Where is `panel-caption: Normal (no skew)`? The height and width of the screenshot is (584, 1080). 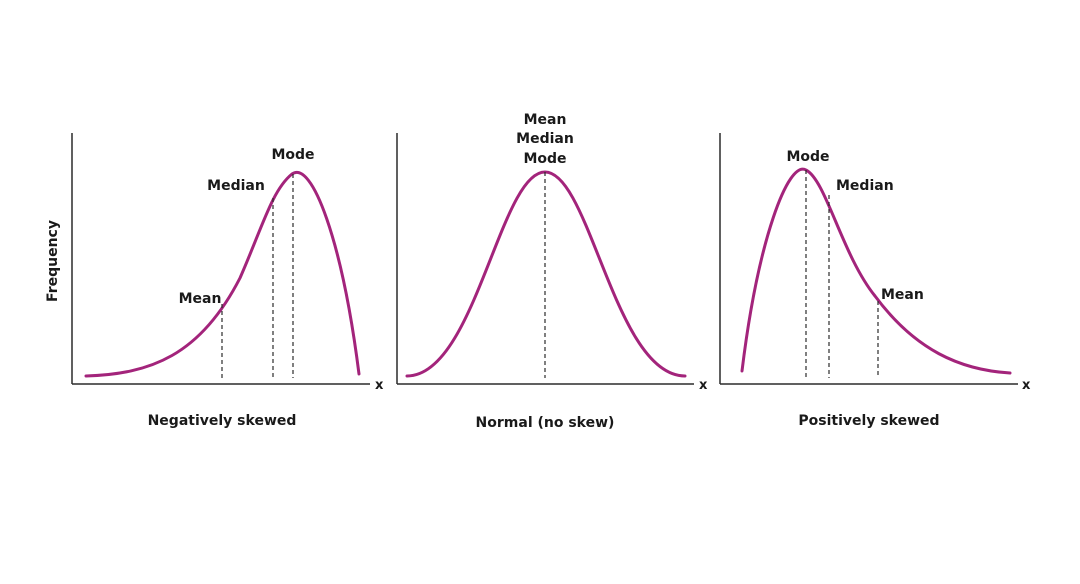
panel-caption: Normal (no skew) is located at coordinates (545, 423).